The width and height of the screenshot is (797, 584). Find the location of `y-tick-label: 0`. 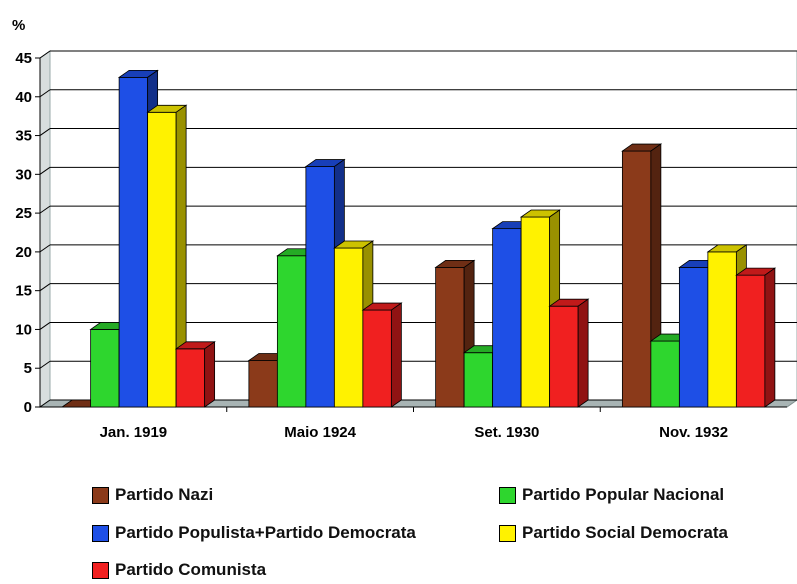

y-tick-label: 0 is located at coordinates (28, 407).